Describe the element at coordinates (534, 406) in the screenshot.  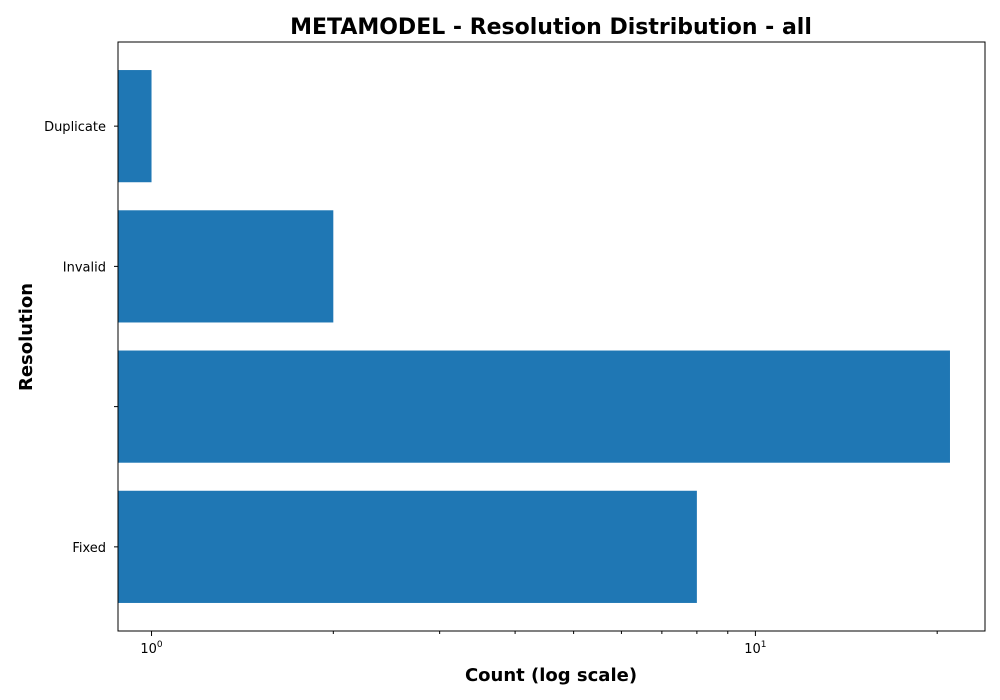
I see `bar-unlabeled` at that location.